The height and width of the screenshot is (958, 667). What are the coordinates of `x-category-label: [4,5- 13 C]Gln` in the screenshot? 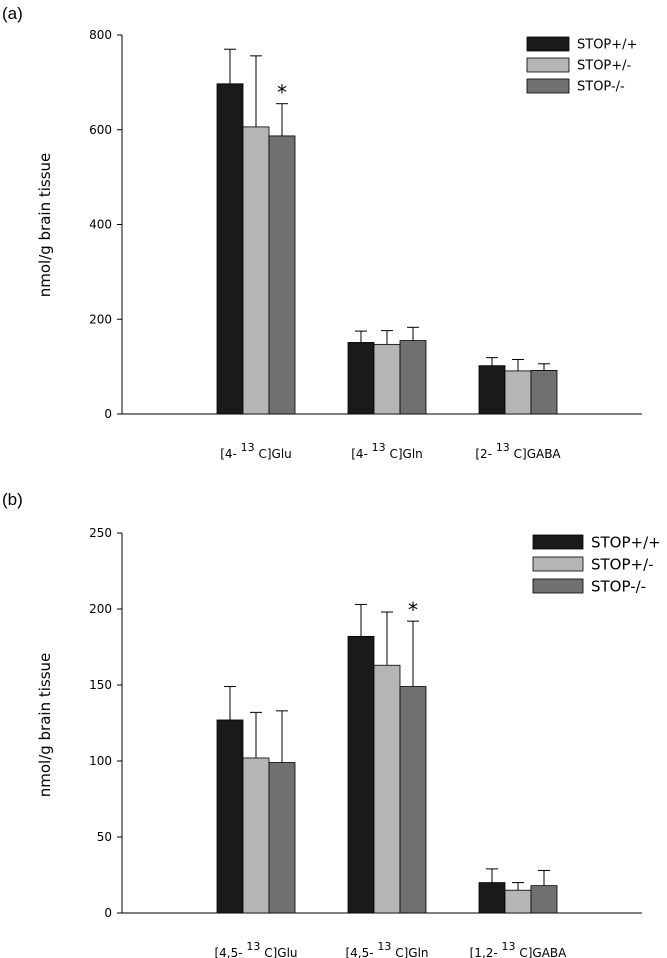 It's located at (386, 949).